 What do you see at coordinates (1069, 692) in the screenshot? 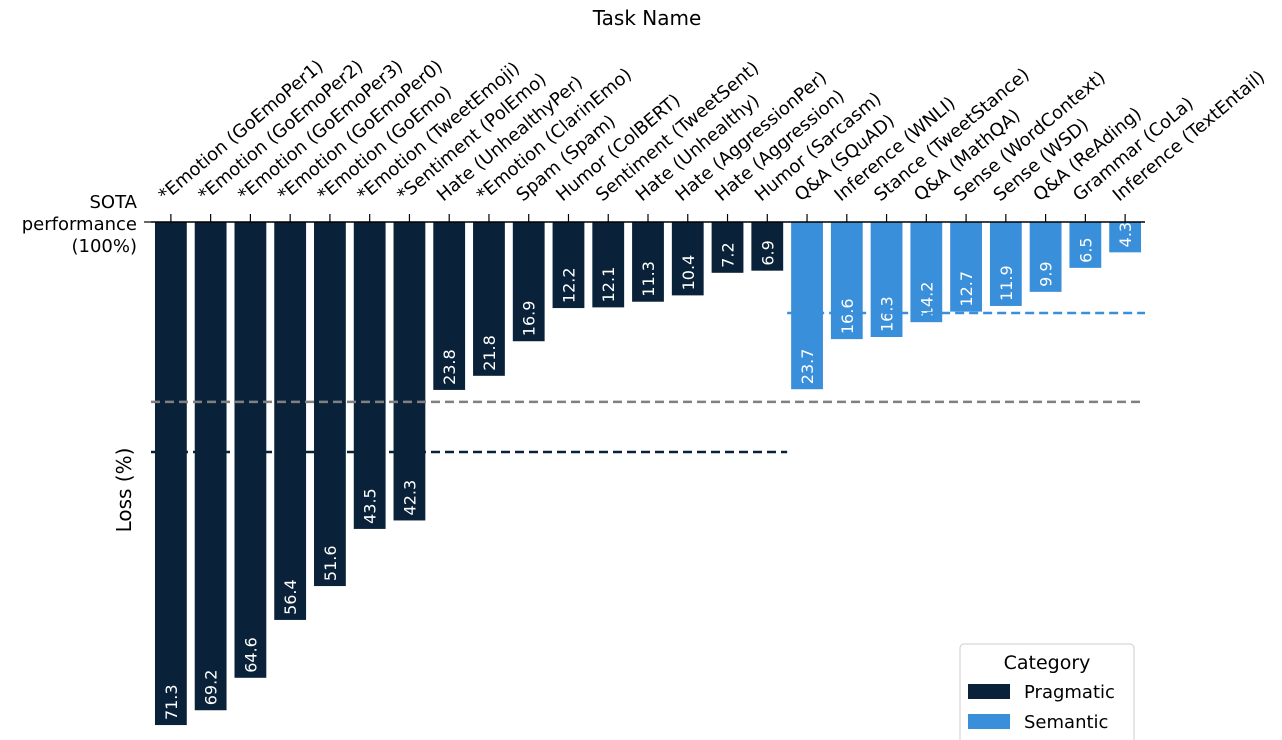
I see `legend-label: Pragmatic` at bounding box center [1069, 692].